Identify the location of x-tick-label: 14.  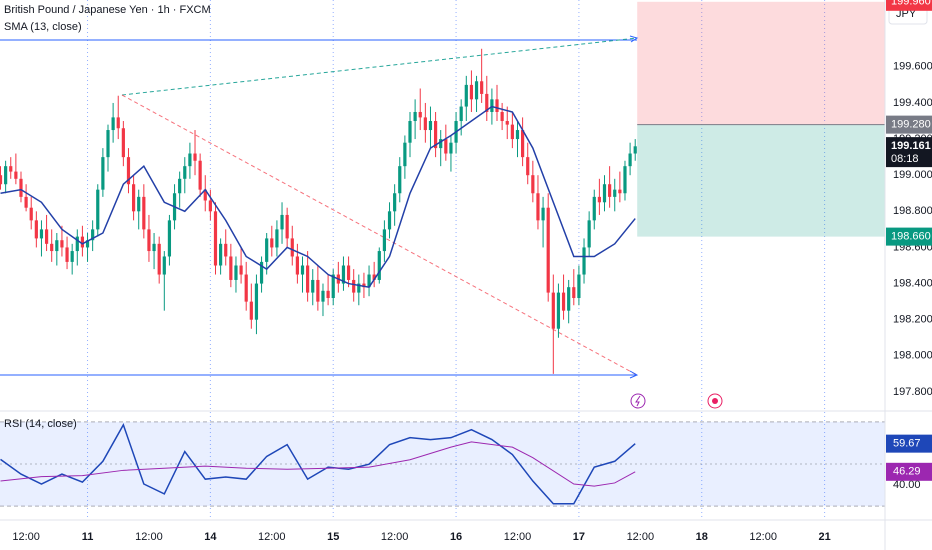
(210, 537).